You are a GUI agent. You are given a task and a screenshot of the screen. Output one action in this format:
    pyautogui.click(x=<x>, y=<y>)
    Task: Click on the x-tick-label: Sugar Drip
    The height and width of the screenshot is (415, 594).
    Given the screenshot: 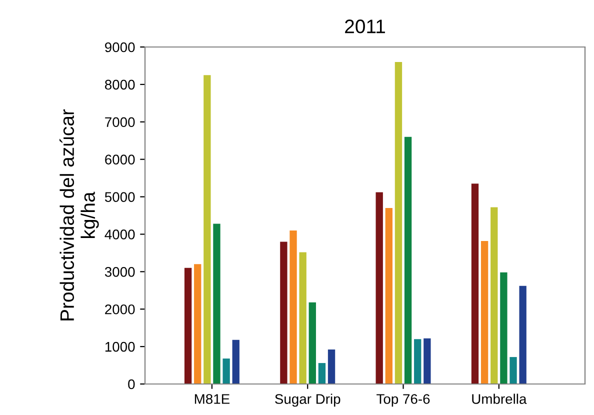 What is the action you would take?
    pyautogui.click(x=307, y=400)
    